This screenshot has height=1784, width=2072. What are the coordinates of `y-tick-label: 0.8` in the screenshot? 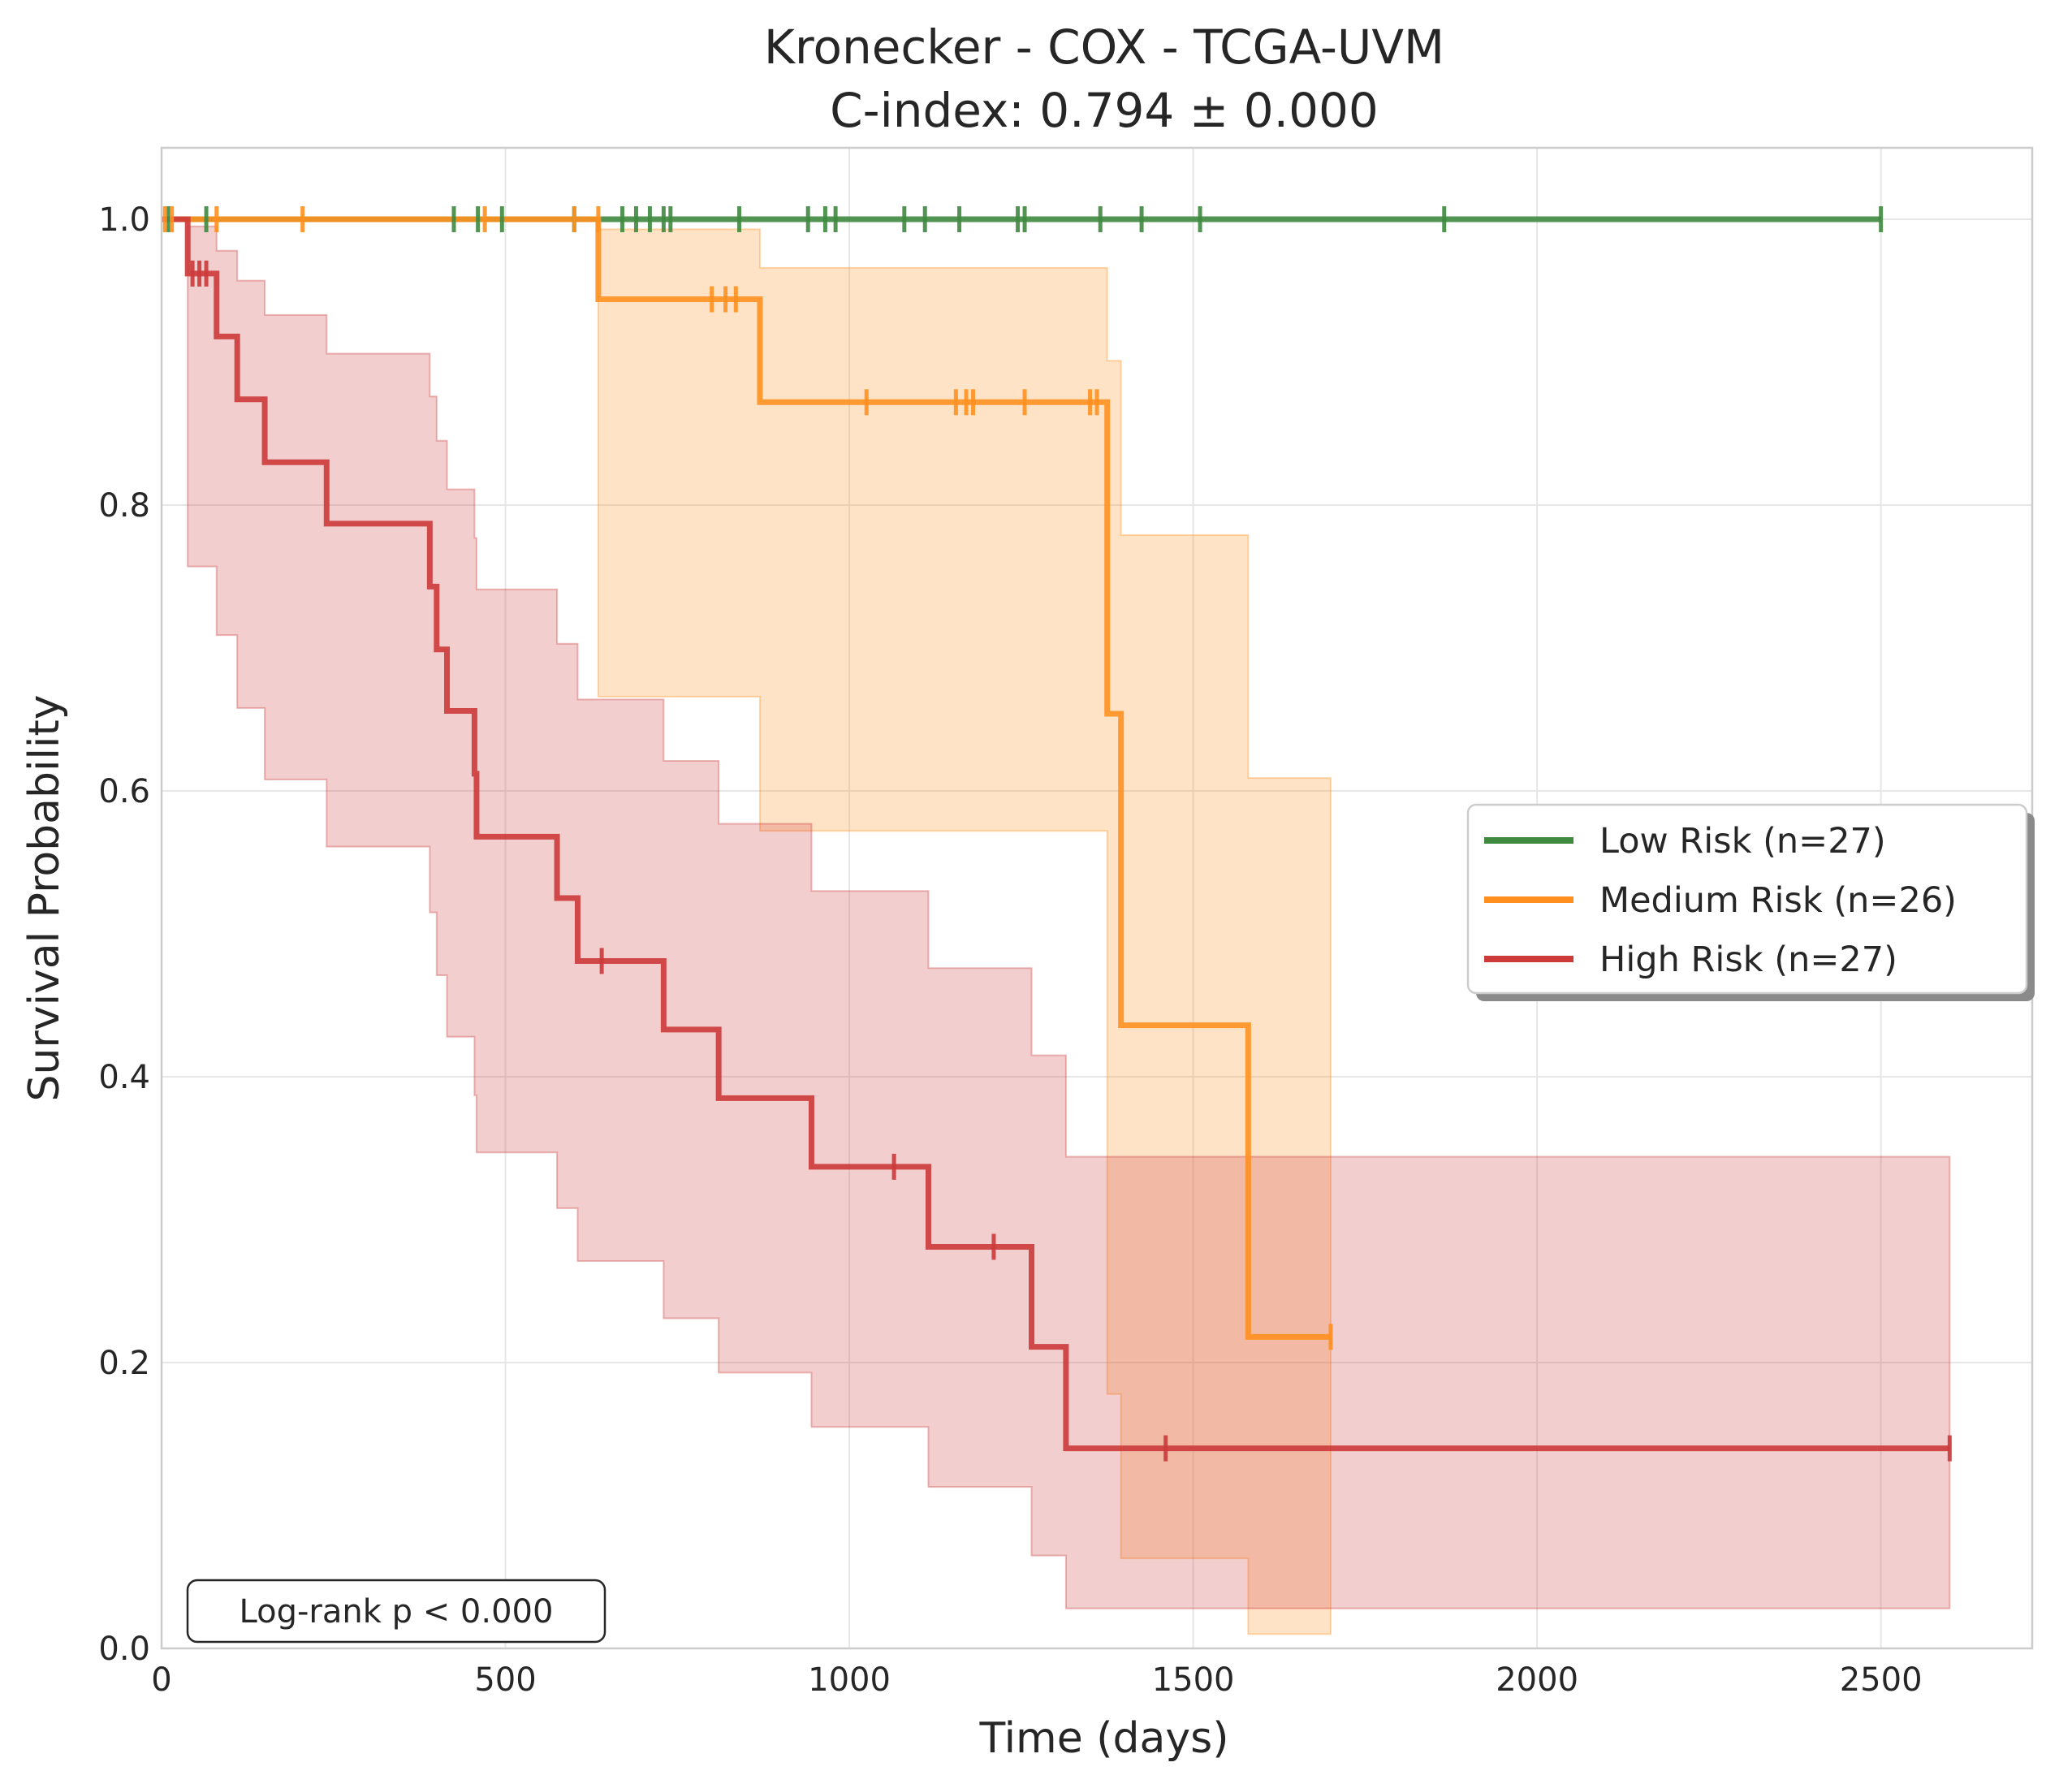 It's located at (124, 506).